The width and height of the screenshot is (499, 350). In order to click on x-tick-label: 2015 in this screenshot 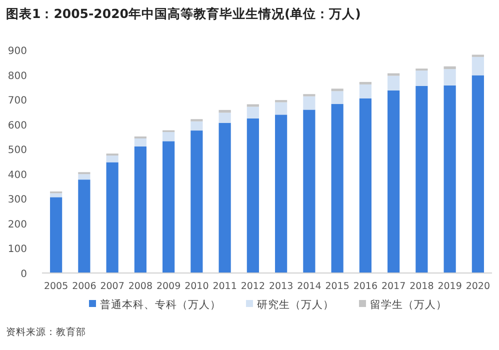, I will do `click(337, 286)`.